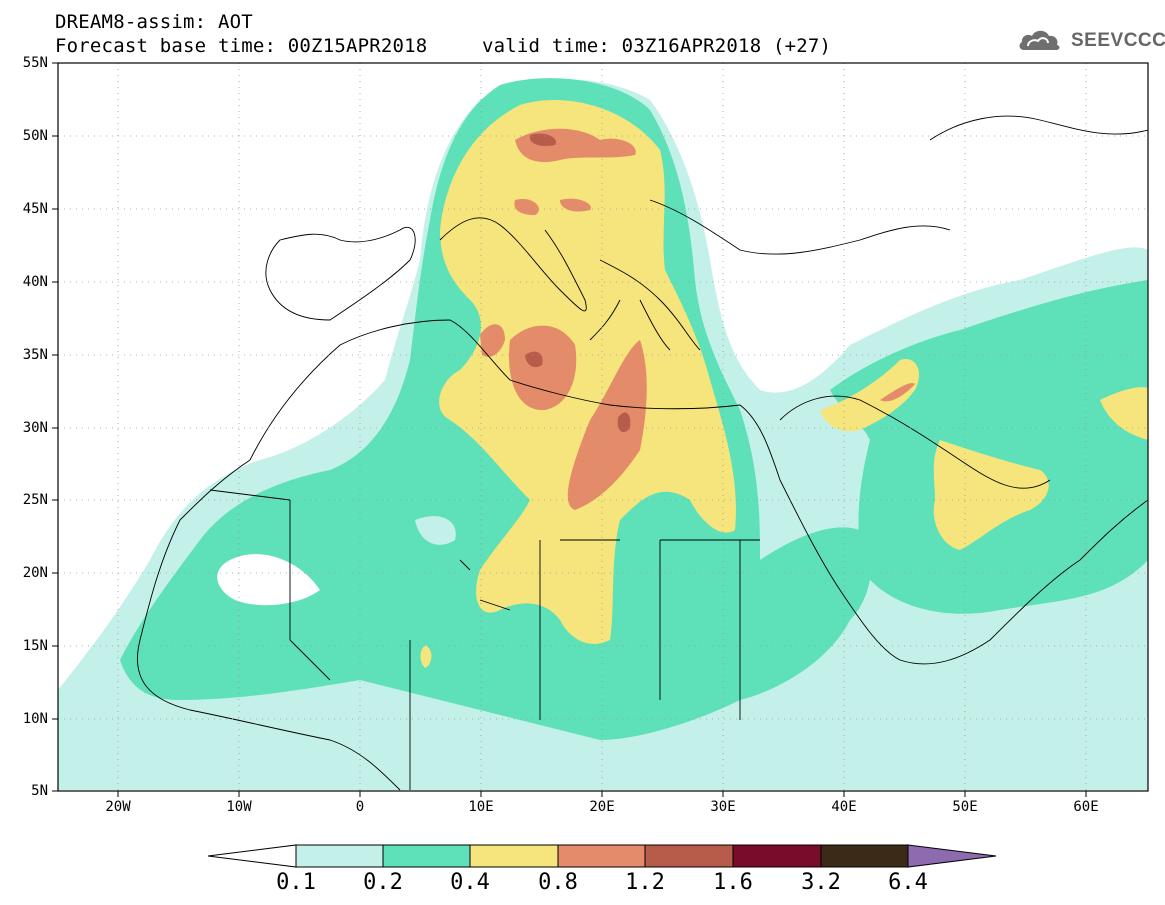  I want to click on colorbar-label: 1.2, so click(645, 882).